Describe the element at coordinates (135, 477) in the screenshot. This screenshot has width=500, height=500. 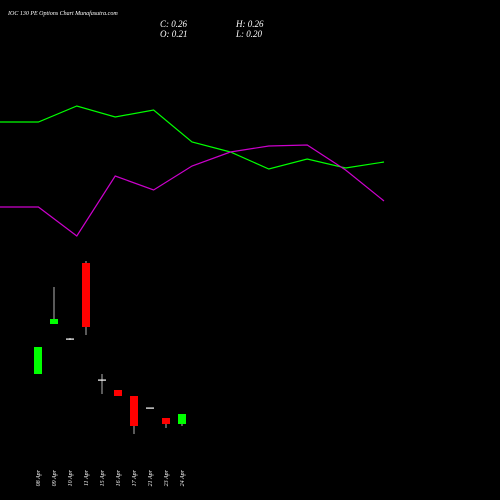
I see `x-tick-label: 17 Apr` at that location.